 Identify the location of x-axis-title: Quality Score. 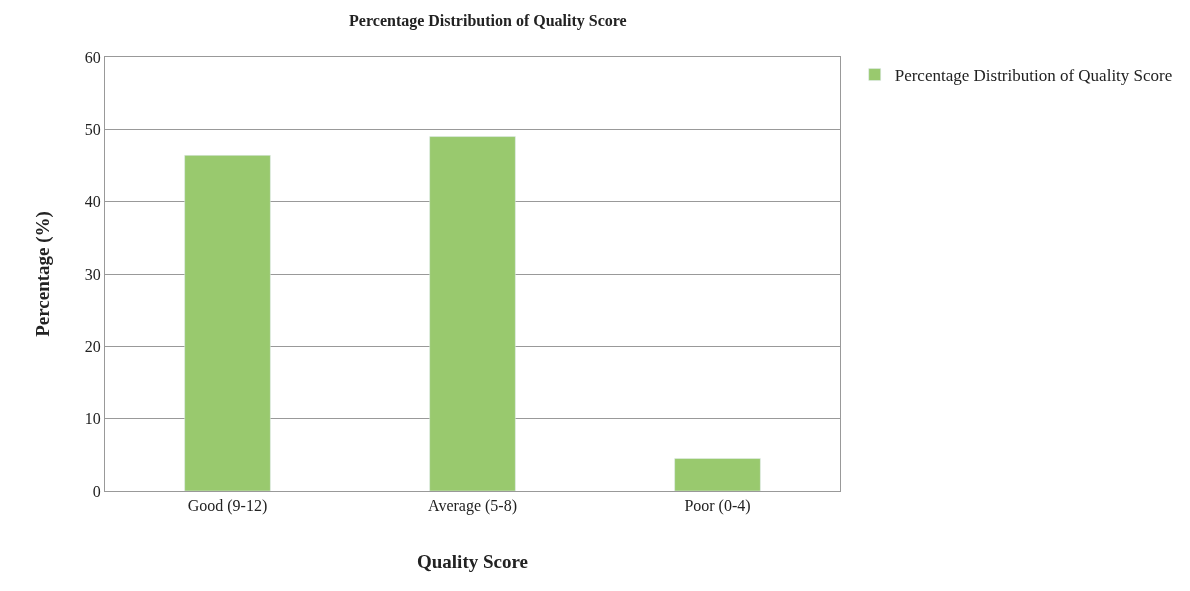
(472, 561).